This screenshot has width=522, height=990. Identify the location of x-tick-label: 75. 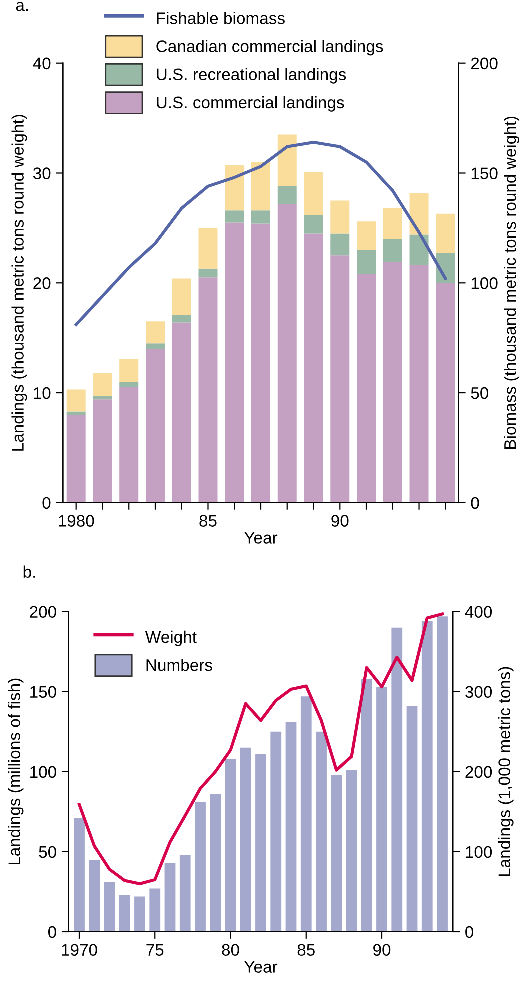
(155, 950).